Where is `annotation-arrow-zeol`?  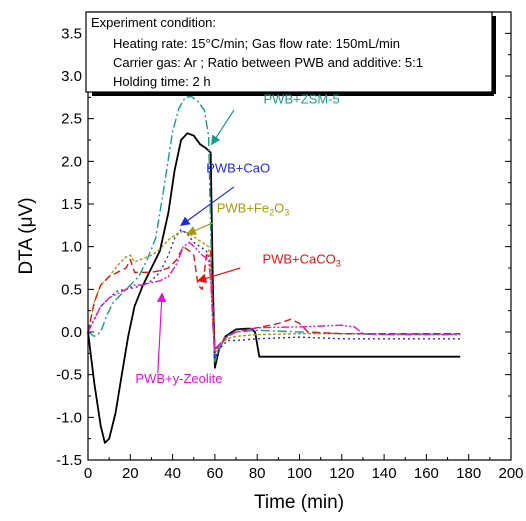
annotation-arrow-zeol is located at coordinates (161, 332).